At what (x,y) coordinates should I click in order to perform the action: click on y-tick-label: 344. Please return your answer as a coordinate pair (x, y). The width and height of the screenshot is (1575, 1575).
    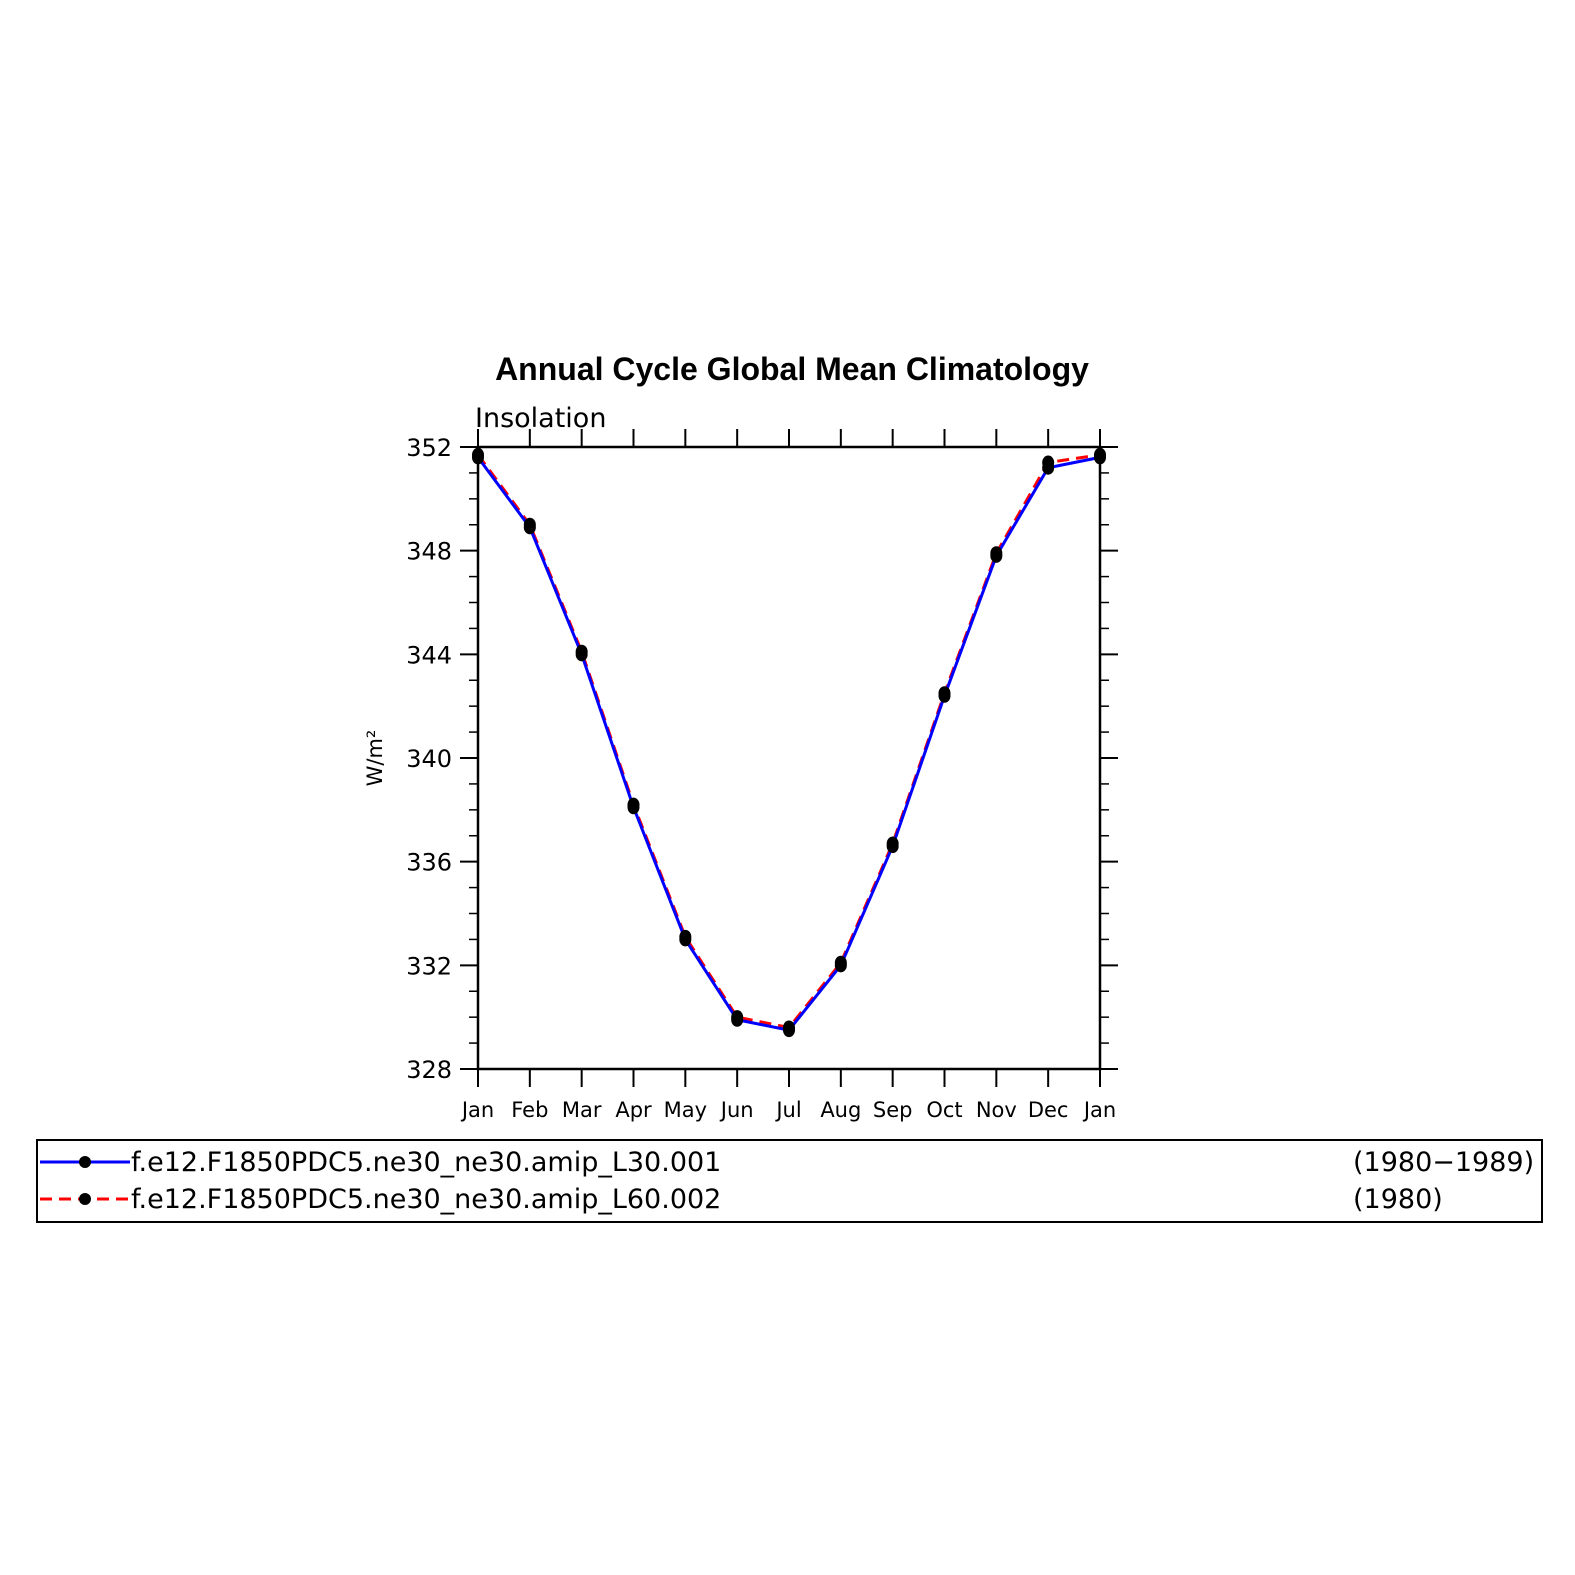
    Looking at the image, I should click on (429, 655).